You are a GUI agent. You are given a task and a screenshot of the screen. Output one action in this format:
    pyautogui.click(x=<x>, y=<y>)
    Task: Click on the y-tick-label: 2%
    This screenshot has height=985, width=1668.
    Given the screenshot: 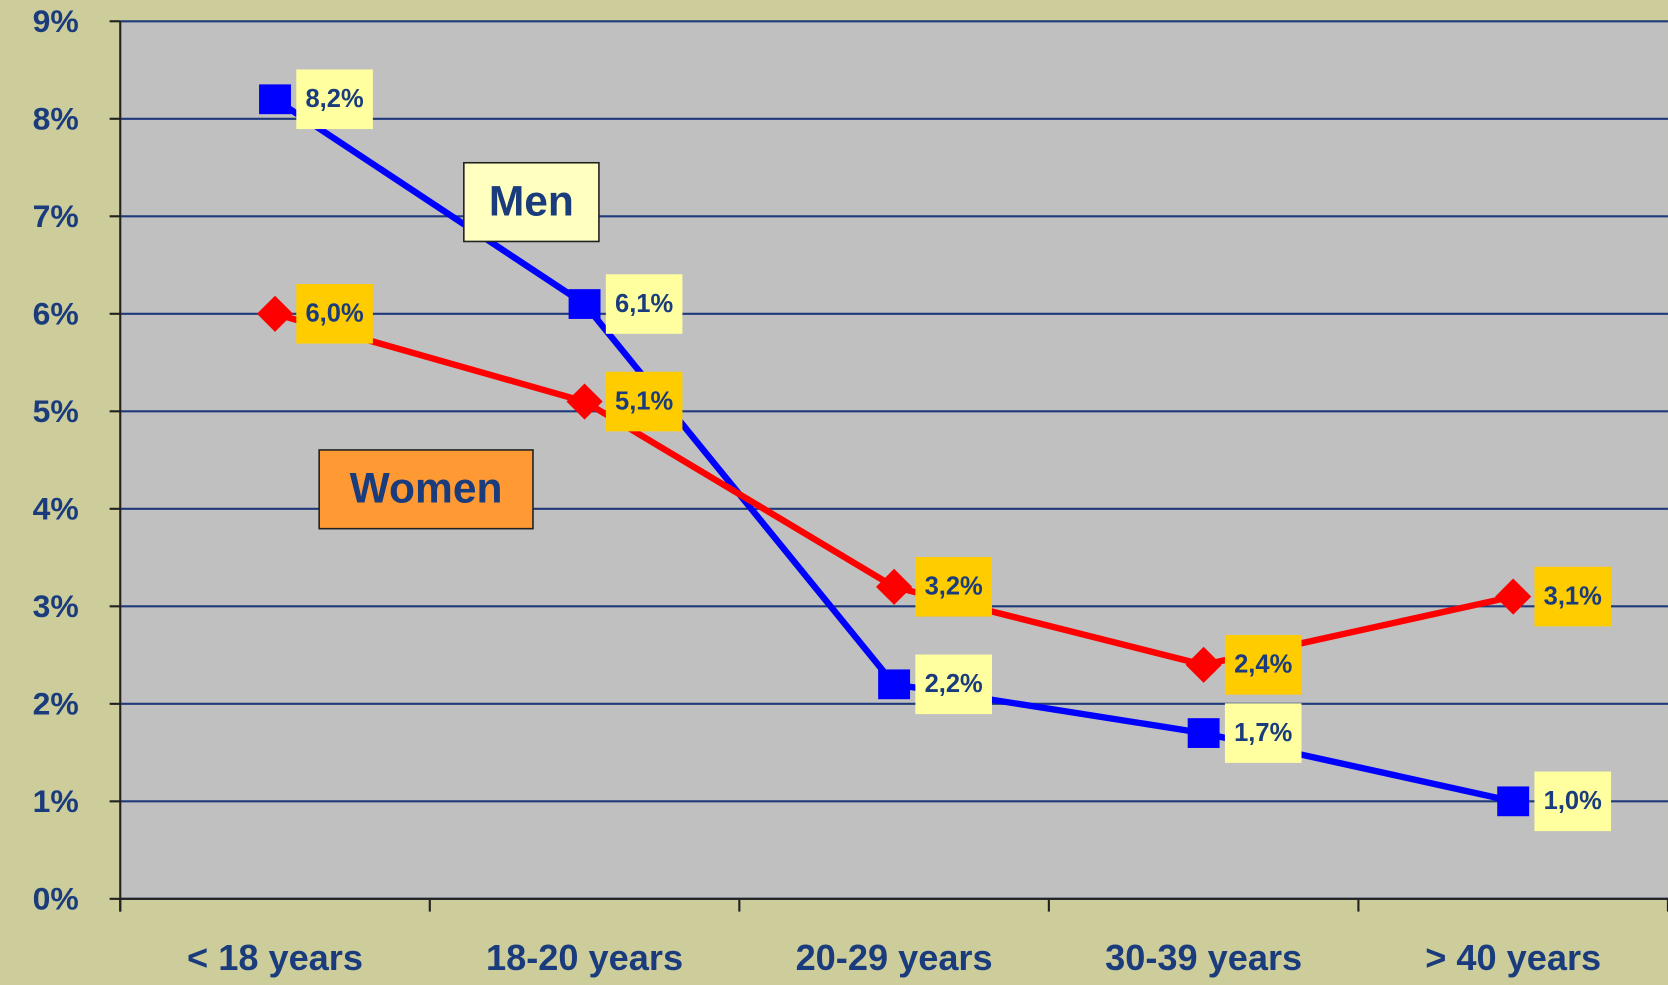 What is the action you would take?
    pyautogui.click(x=56, y=703)
    